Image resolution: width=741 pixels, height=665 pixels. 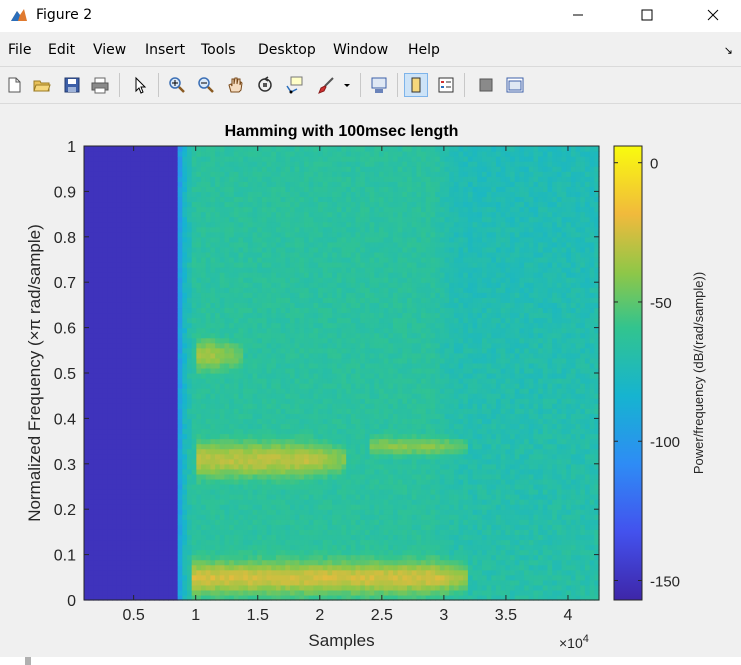 What do you see at coordinates (647, 15) in the screenshot?
I see `maximize-button` at bounding box center [647, 15].